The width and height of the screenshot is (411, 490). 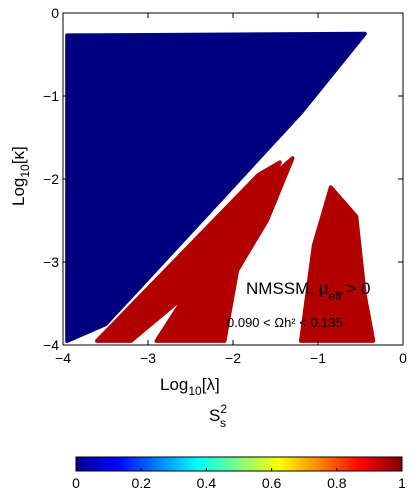 I want to click on y-tick-label: −3, so click(x=51, y=262).